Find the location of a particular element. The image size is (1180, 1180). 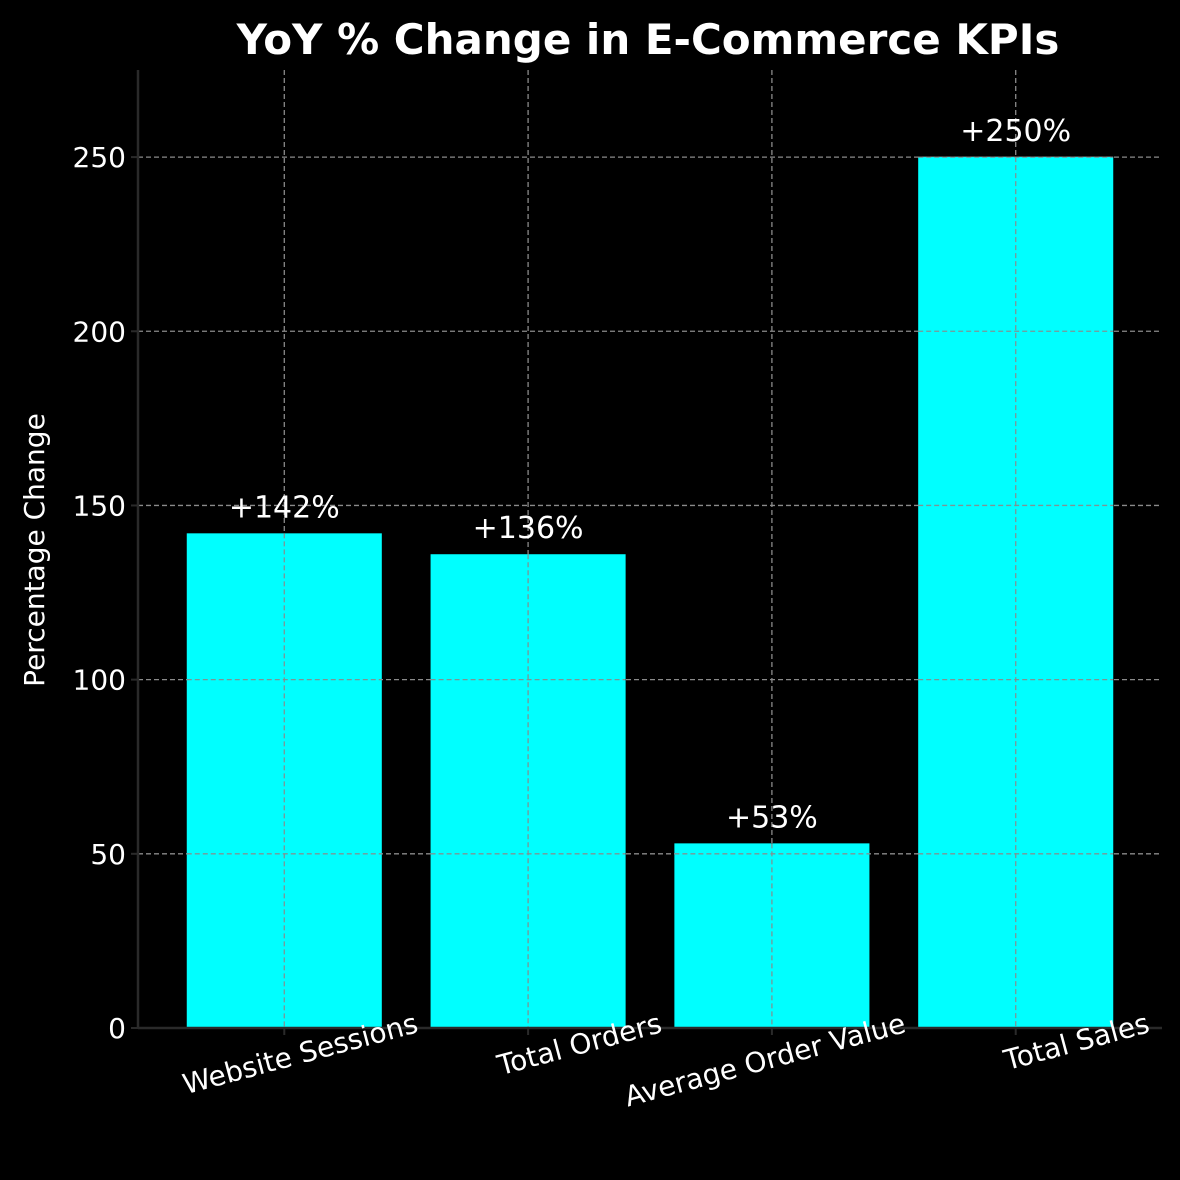

y-tick-label: 100 is located at coordinates (99, 680).